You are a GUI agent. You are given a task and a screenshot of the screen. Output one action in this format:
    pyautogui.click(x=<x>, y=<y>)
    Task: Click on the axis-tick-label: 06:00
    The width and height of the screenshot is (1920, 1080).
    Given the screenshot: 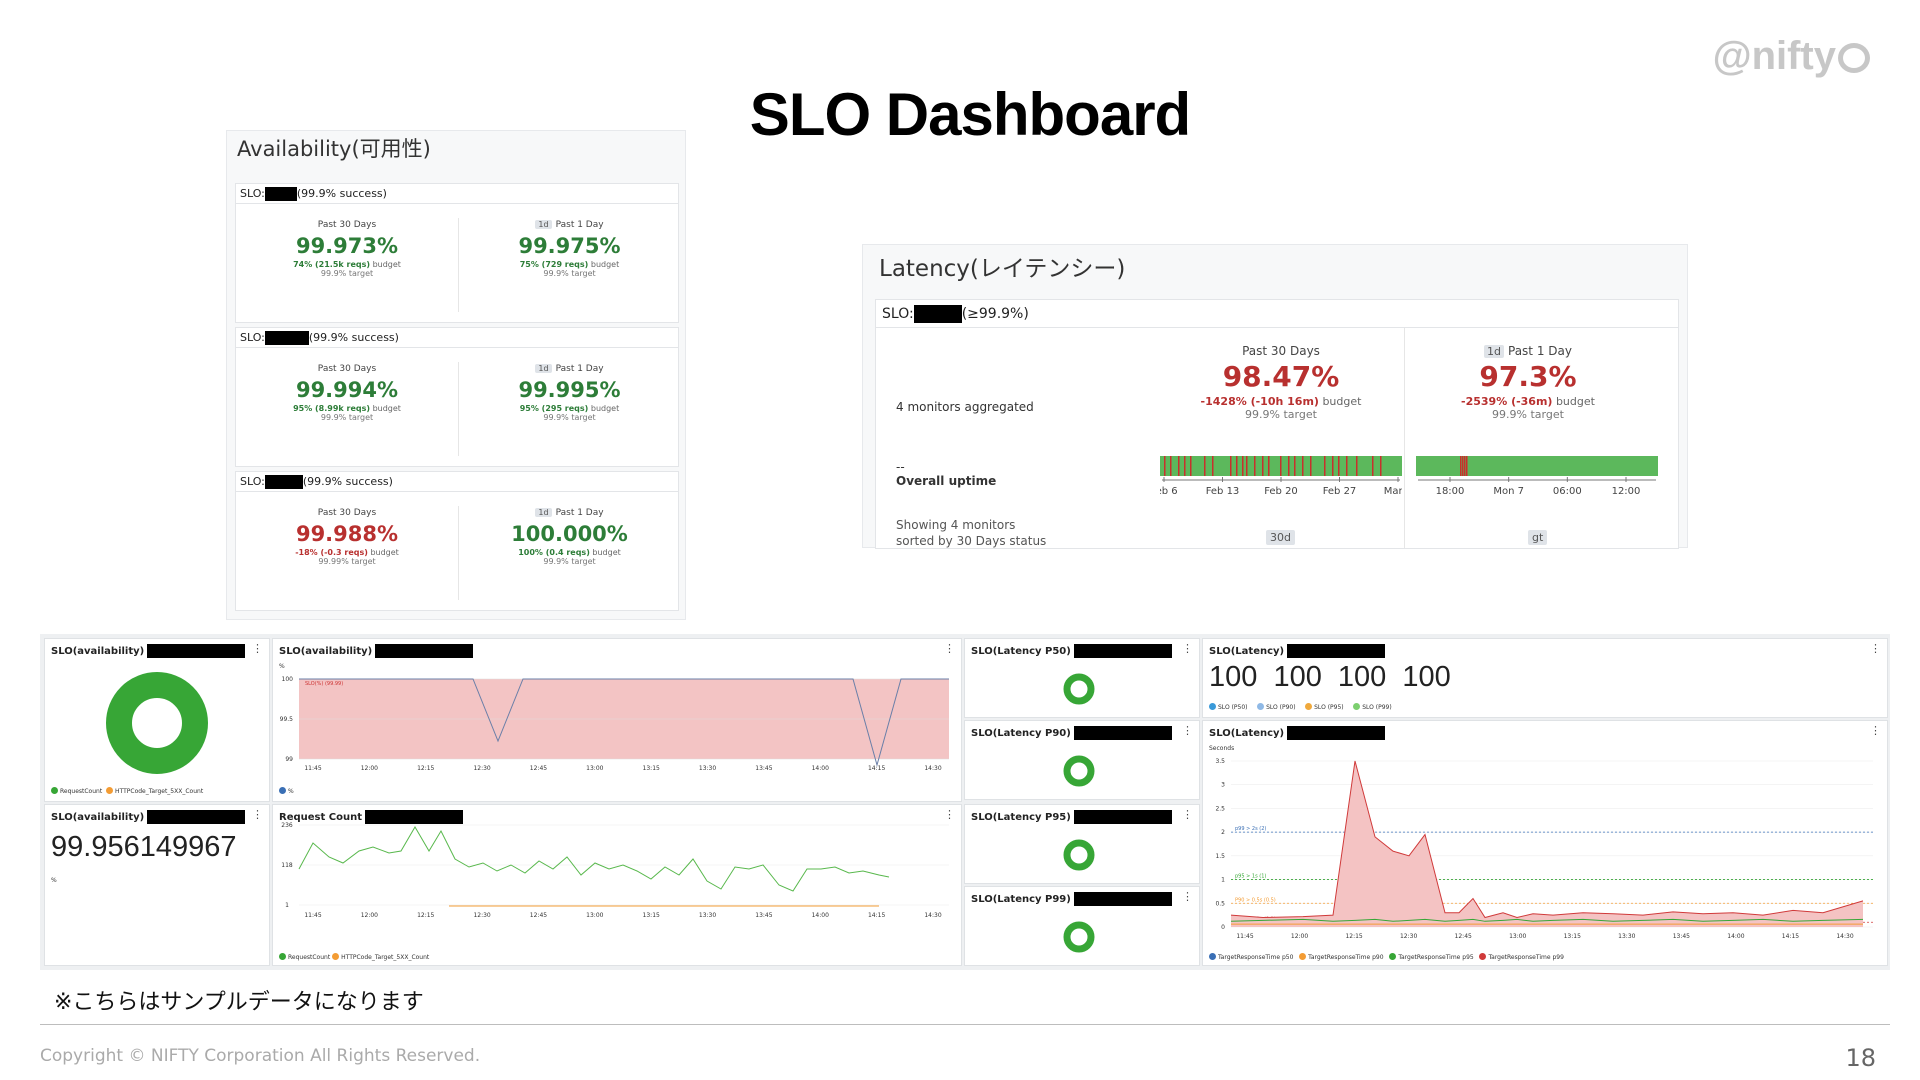 What is the action you would take?
    pyautogui.click(x=1567, y=491)
    